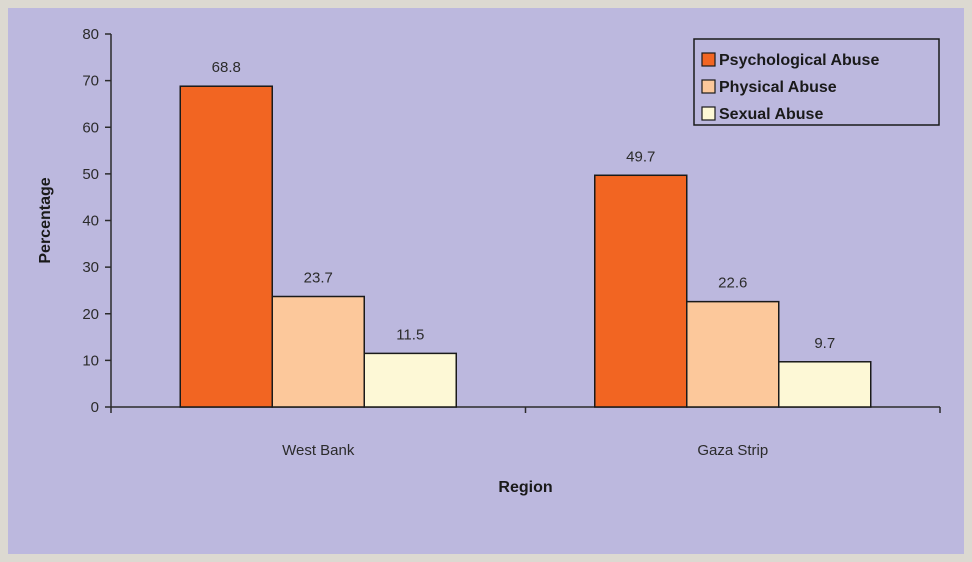 This screenshot has width=972, height=562. I want to click on legend-box, so click(816, 82).